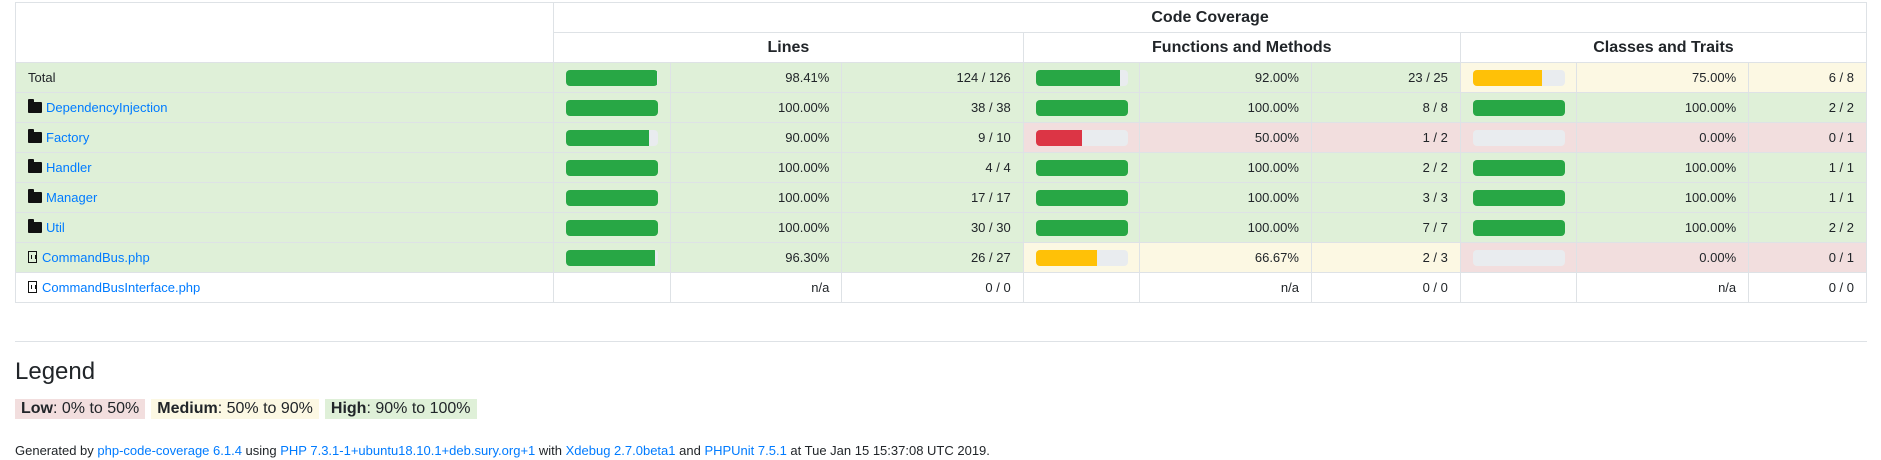  Describe the element at coordinates (620, 450) in the screenshot. I see `link-xdebug: Xdebug 2.7.0beta1` at that location.